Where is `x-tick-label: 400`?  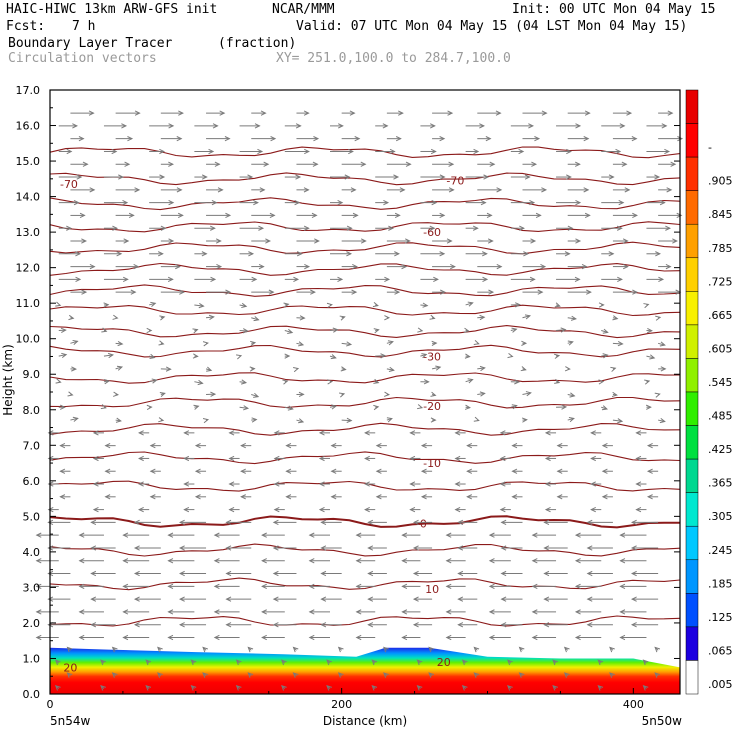 x-tick-label: 400 is located at coordinates (633, 704).